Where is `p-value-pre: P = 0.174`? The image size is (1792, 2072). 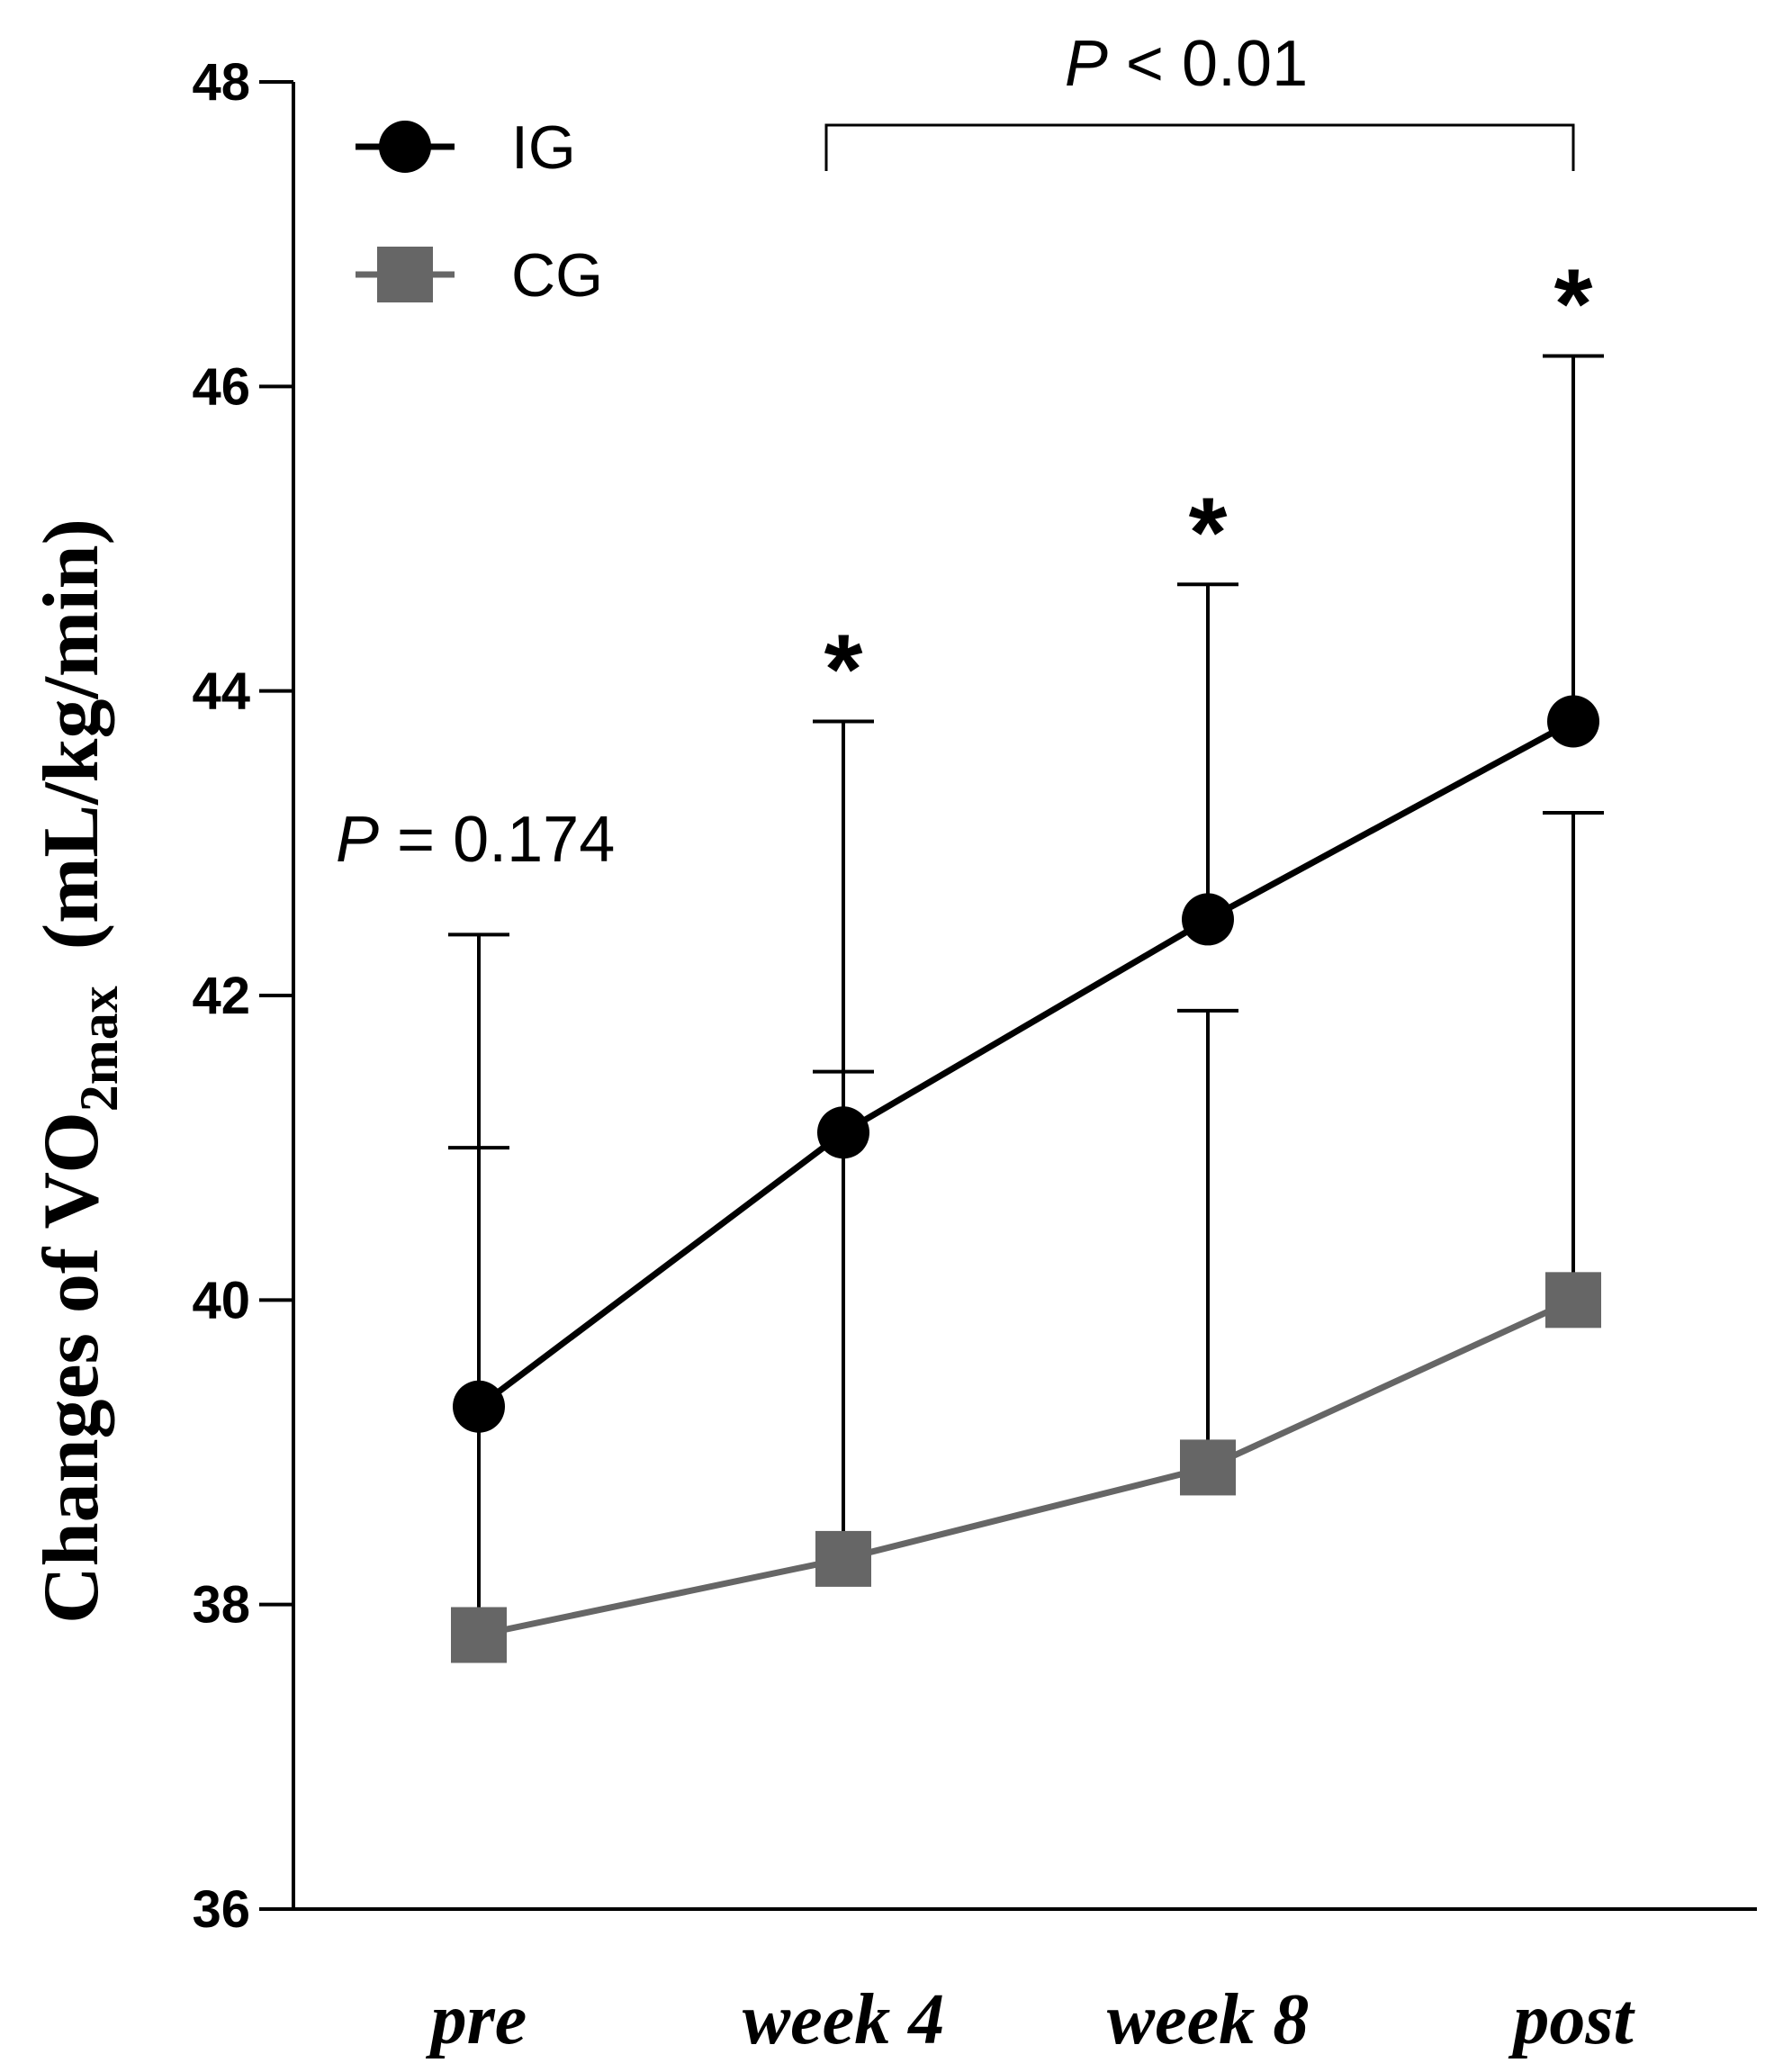
p-value-pre: P = 0.174 is located at coordinates (475, 840).